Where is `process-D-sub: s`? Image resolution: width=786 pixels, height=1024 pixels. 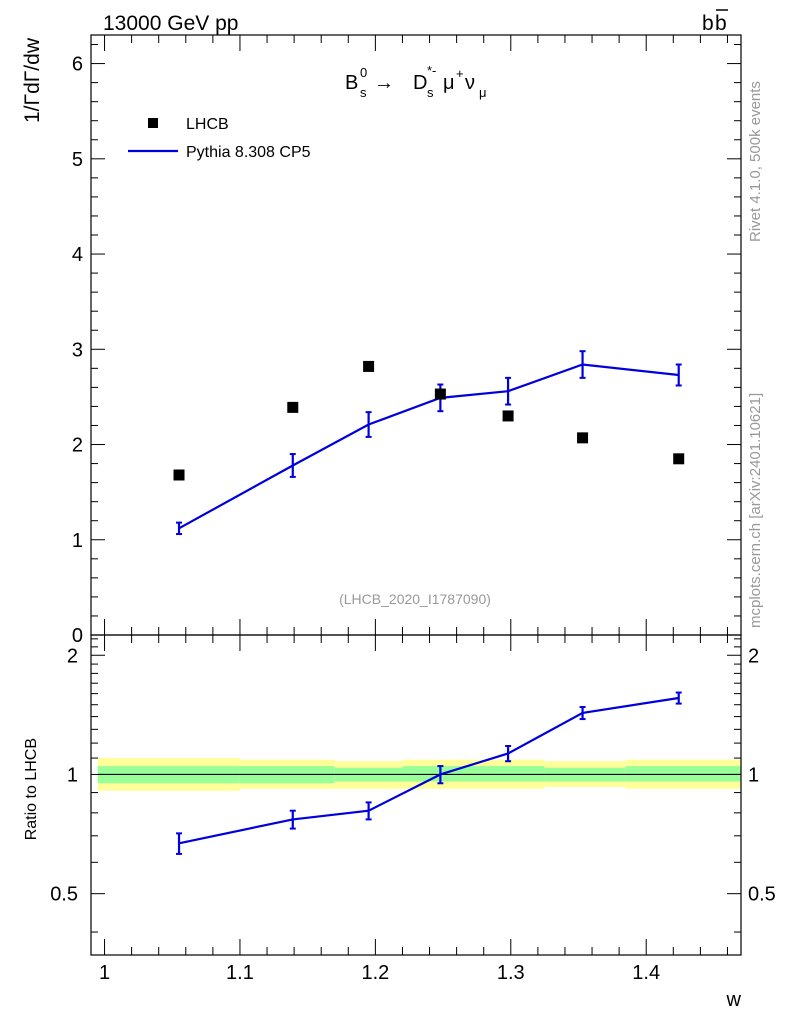 process-D-sub: s is located at coordinates (430, 92).